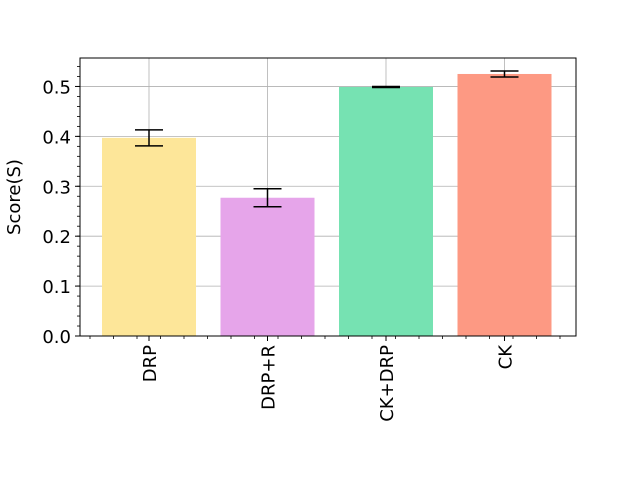 This screenshot has width=640, height=480. Describe the element at coordinates (56, 137) in the screenshot. I see `y-tick-label: 0.4` at that location.